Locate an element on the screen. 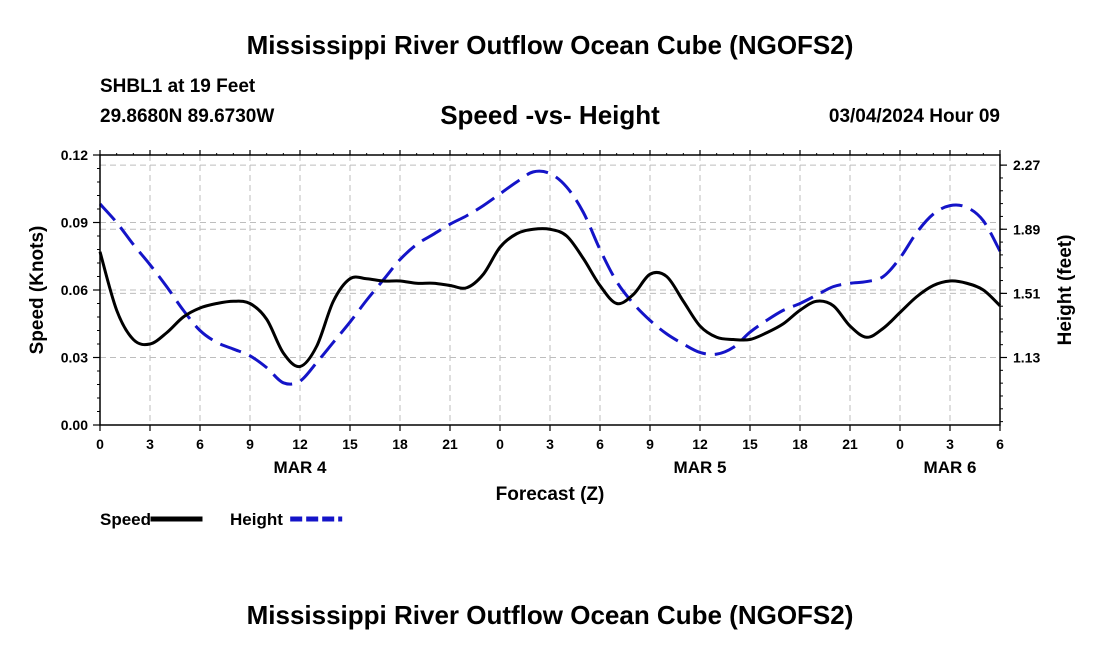  y-tick-label: 0.03 is located at coordinates (74, 358).